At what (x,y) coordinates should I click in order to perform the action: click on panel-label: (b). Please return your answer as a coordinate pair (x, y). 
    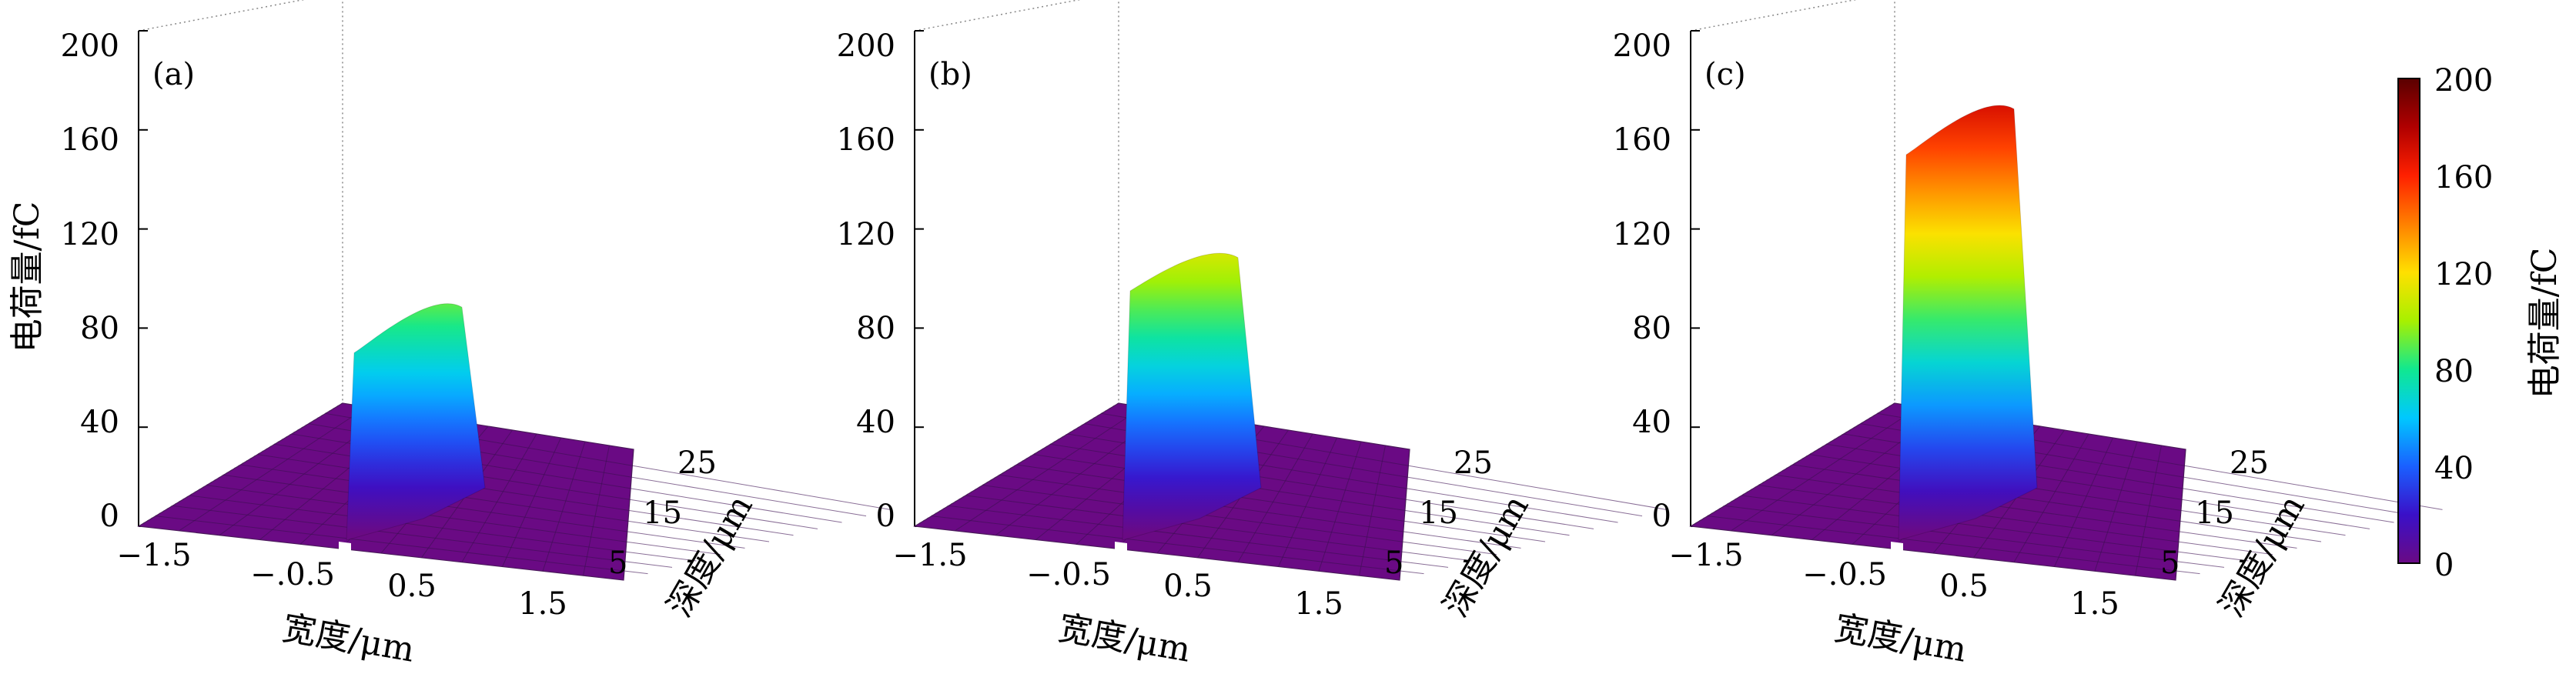
    Looking at the image, I should click on (950, 74).